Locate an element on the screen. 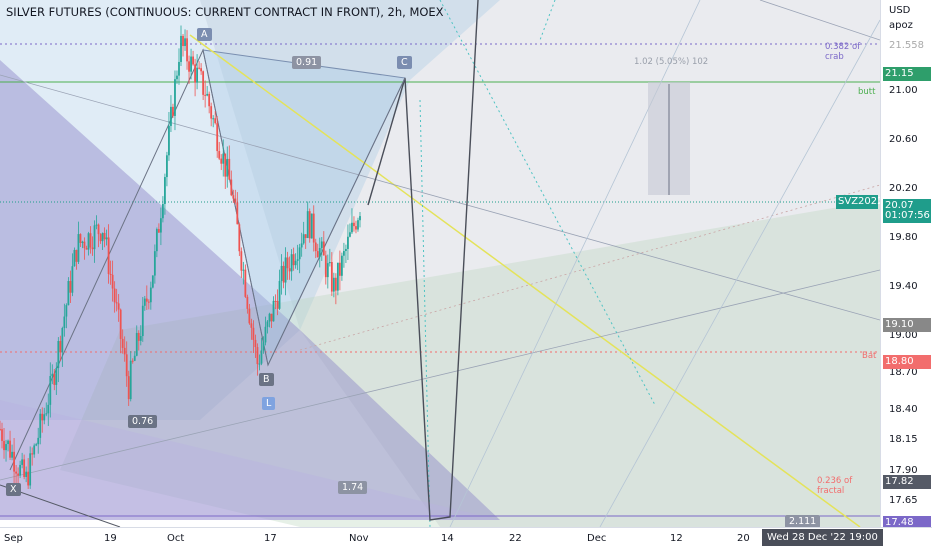 This screenshot has width=932, height=551. price-tick: 19.00 is located at coordinates (903, 336).